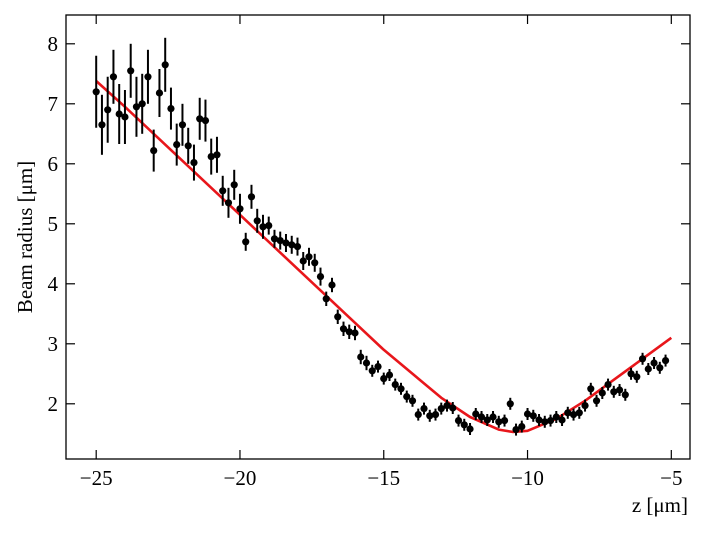  What do you see at coordinates (53, 404) in the screenshot?
I see `y-tick-label: 2` at bounding box center [53, 404].